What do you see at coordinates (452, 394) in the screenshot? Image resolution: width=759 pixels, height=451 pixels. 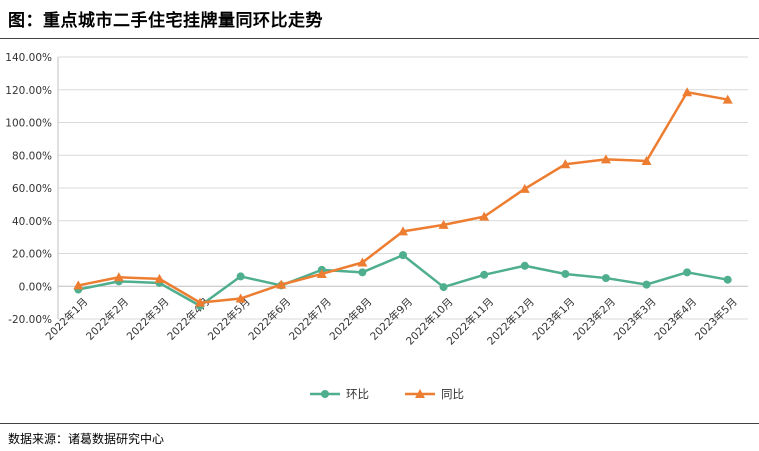 I see `legend-label-yoy: 同比` at bounding box center [452, 394].